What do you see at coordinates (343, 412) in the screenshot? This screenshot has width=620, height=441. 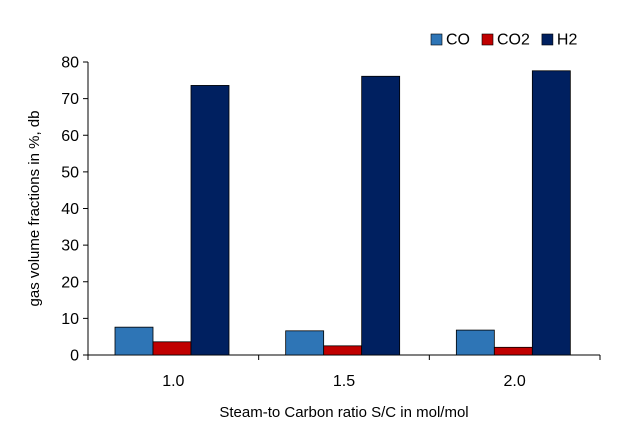 I see `x-axis-label: Steam-to Carbon ratio S/C in mol/mol` at bounding box center [343, 412].